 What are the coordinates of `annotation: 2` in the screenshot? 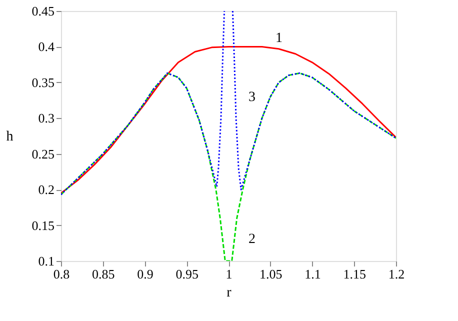 It's located at (252, 239).